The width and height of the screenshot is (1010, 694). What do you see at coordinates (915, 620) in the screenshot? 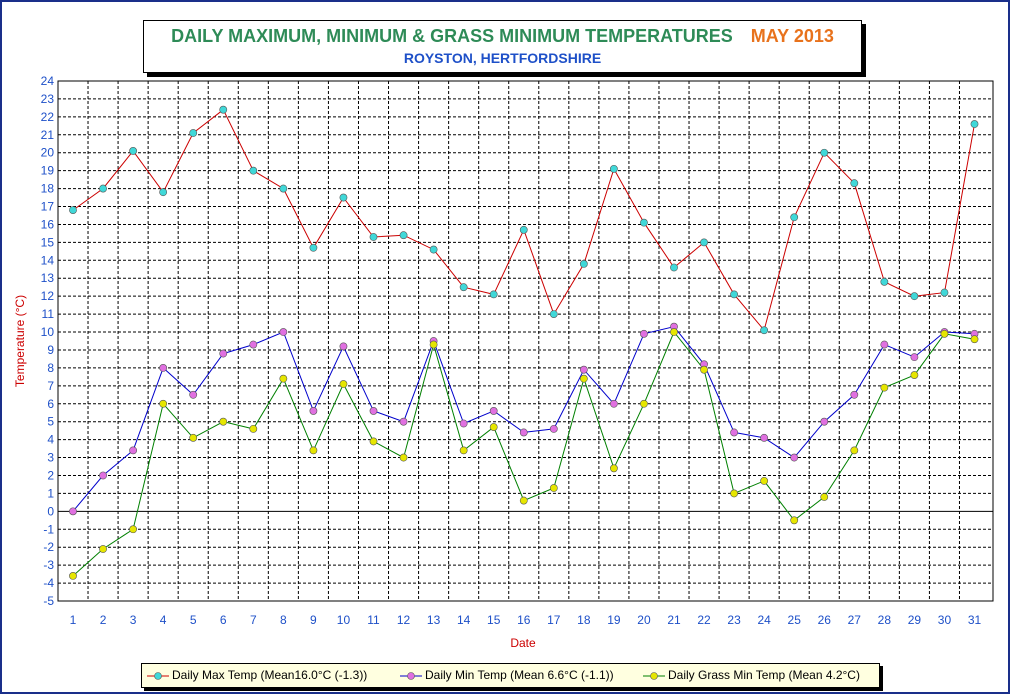
I see `x-tick-label: 29` at bounding box center [915, 620].